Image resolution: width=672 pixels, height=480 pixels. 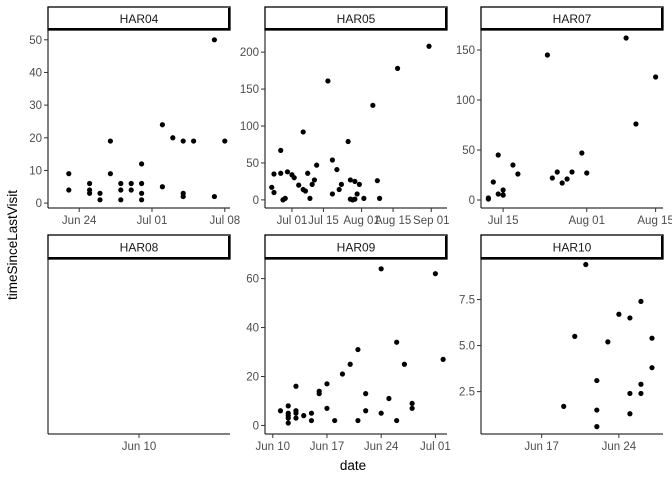 I want to click on facet-panel-har10: HAR10 2.5 5.0 7.5 Jun 17 Jun 24, so click(x=561, y=343).